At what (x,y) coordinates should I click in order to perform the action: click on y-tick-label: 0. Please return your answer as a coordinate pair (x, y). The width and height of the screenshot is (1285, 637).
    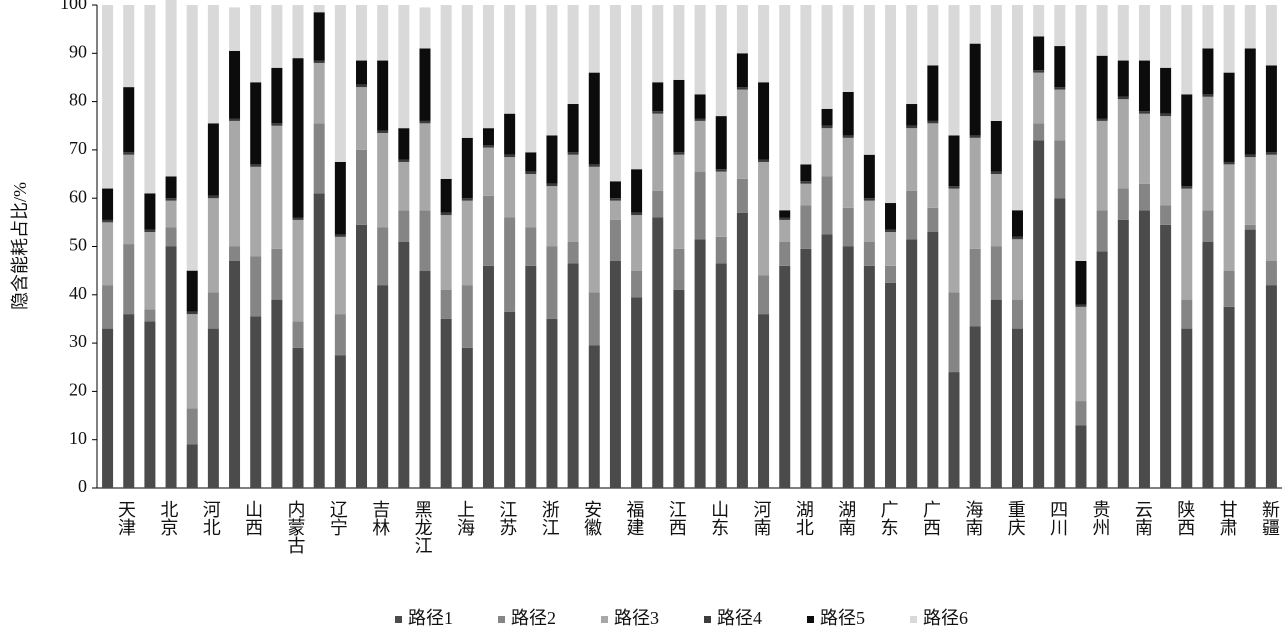
    Looking at the image, I should click on (82, 486).